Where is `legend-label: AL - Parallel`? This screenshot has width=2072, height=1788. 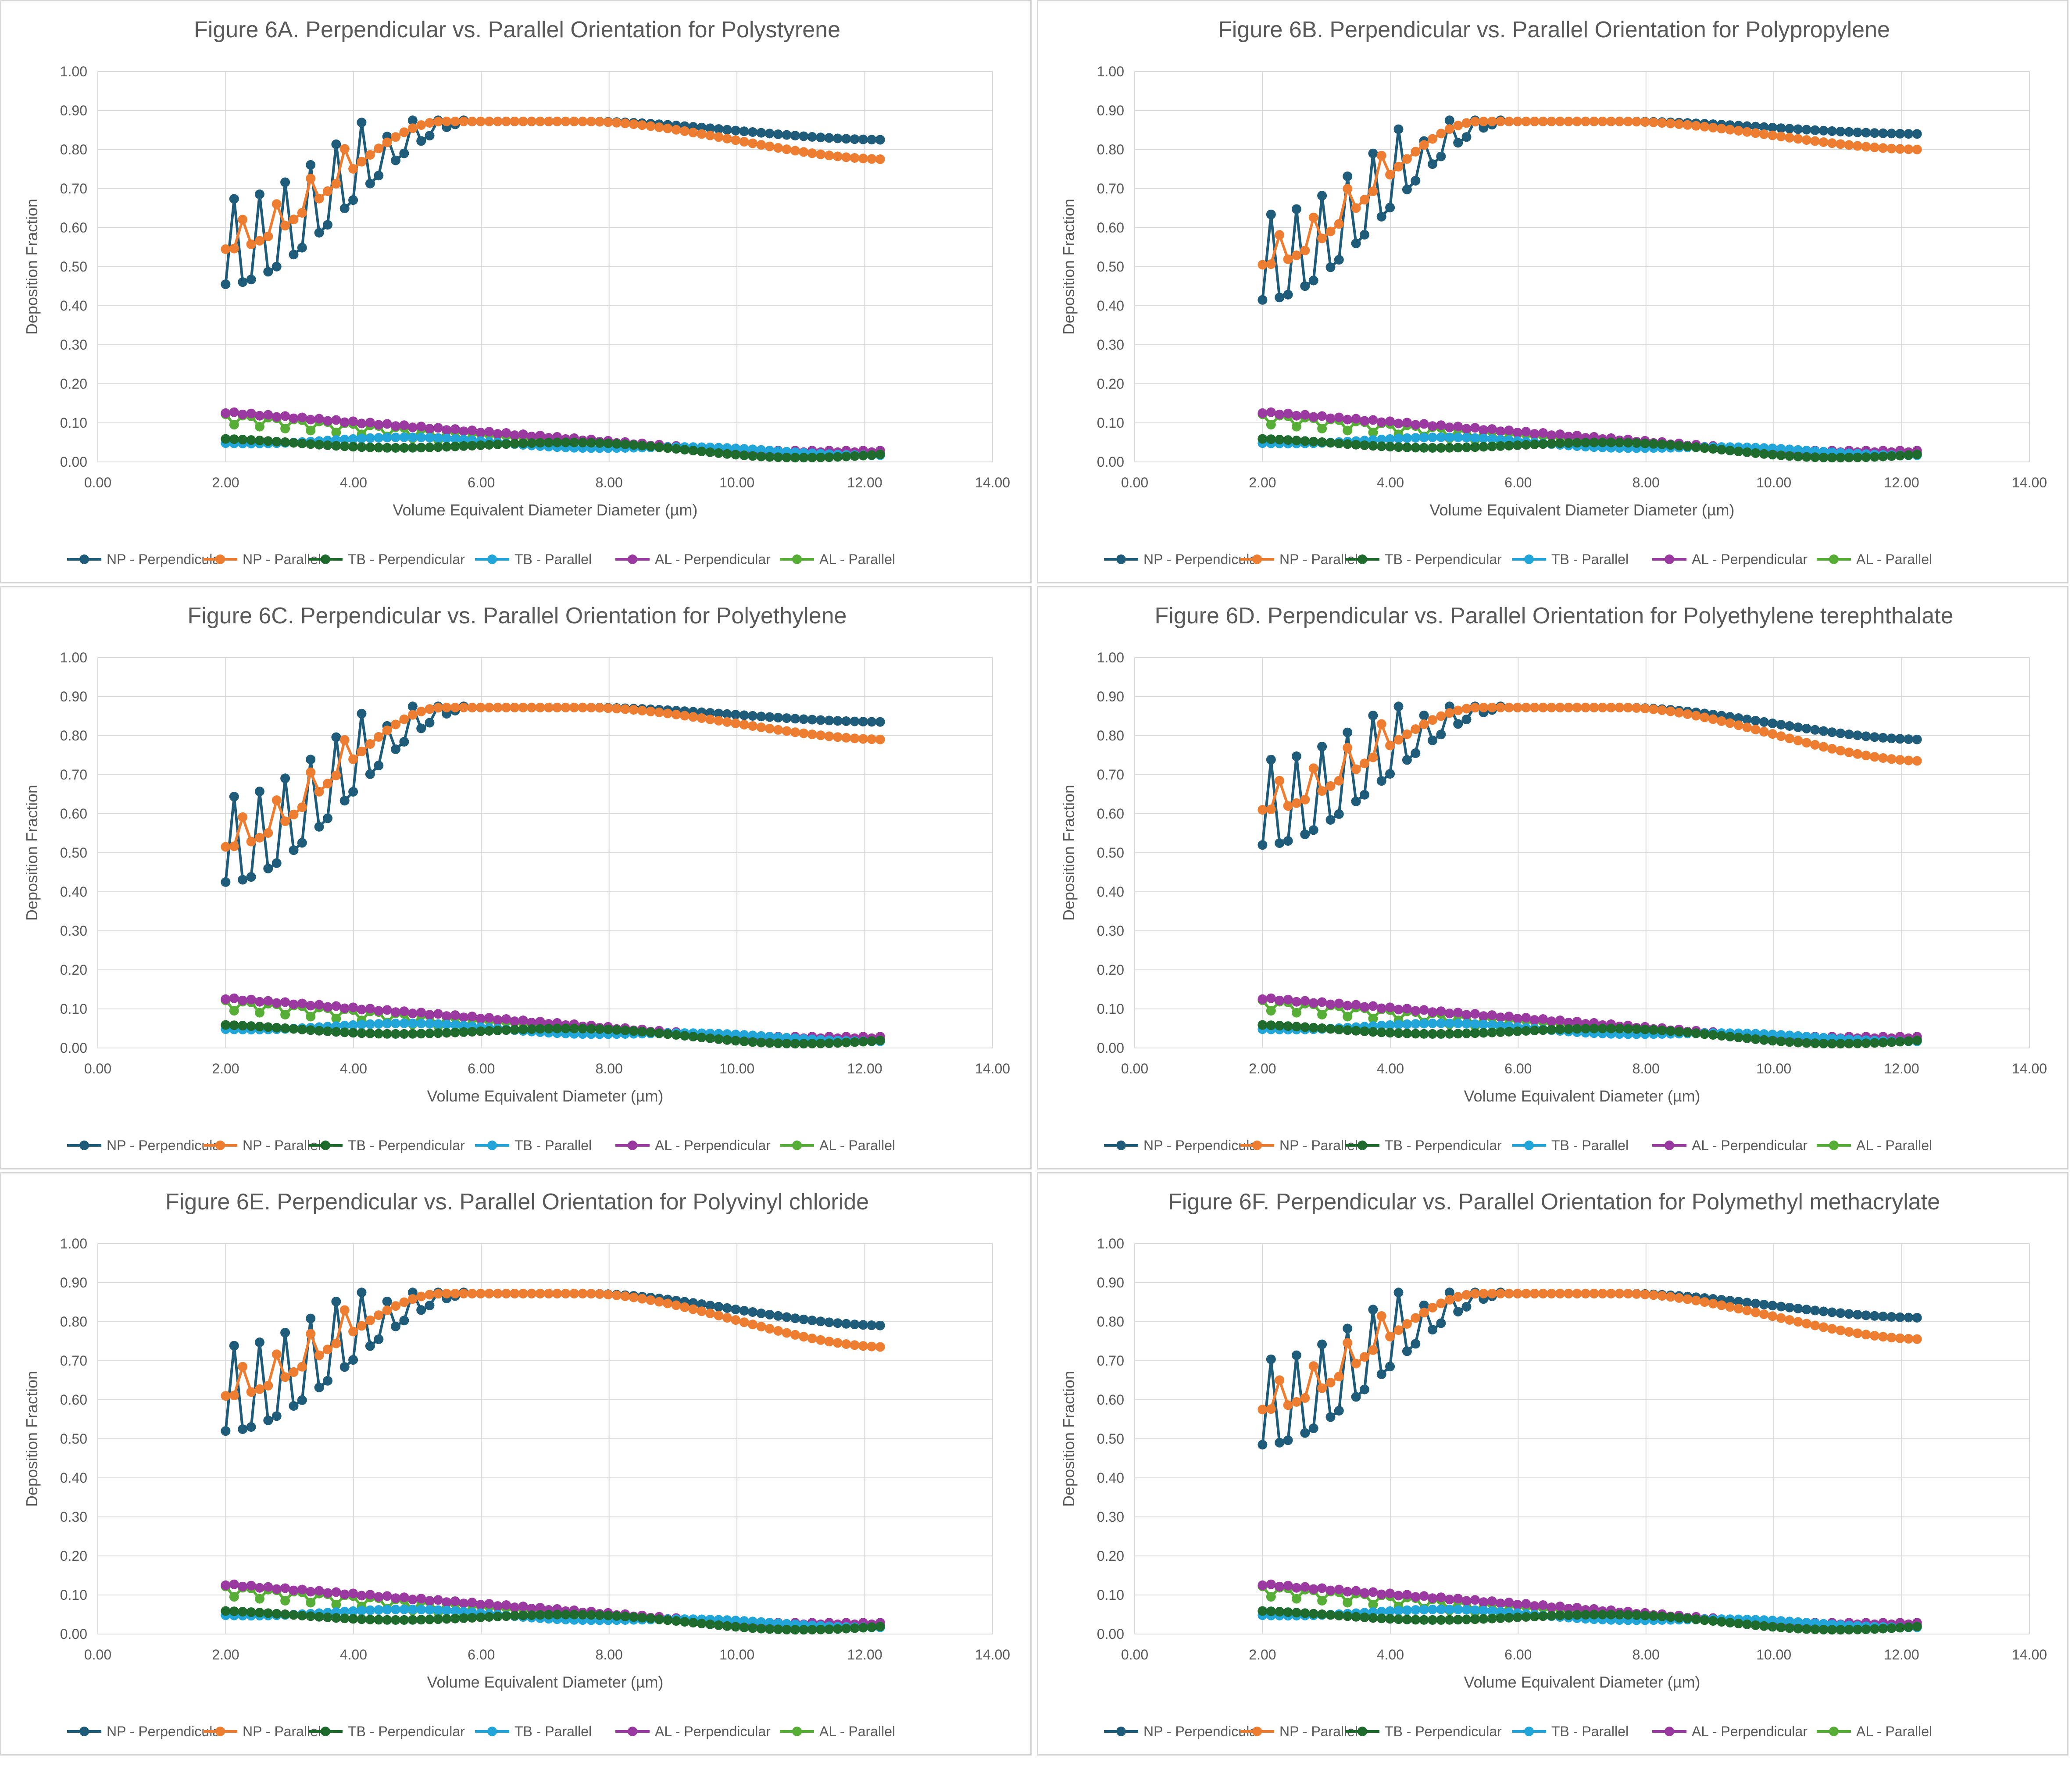 legend-label: AL - Parallel is located at coordinates (1894, 1731).